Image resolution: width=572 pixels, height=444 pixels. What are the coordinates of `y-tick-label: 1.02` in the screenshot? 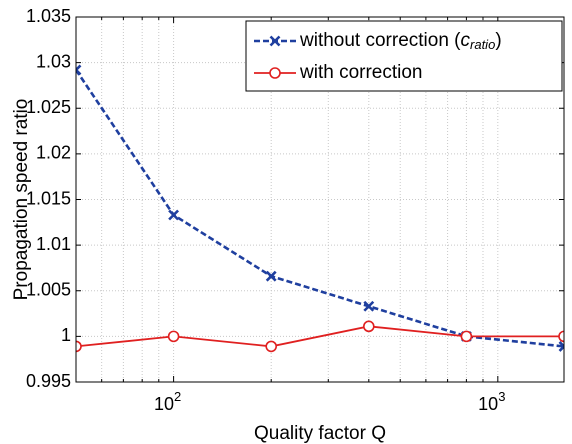 It's located at (53, 153).